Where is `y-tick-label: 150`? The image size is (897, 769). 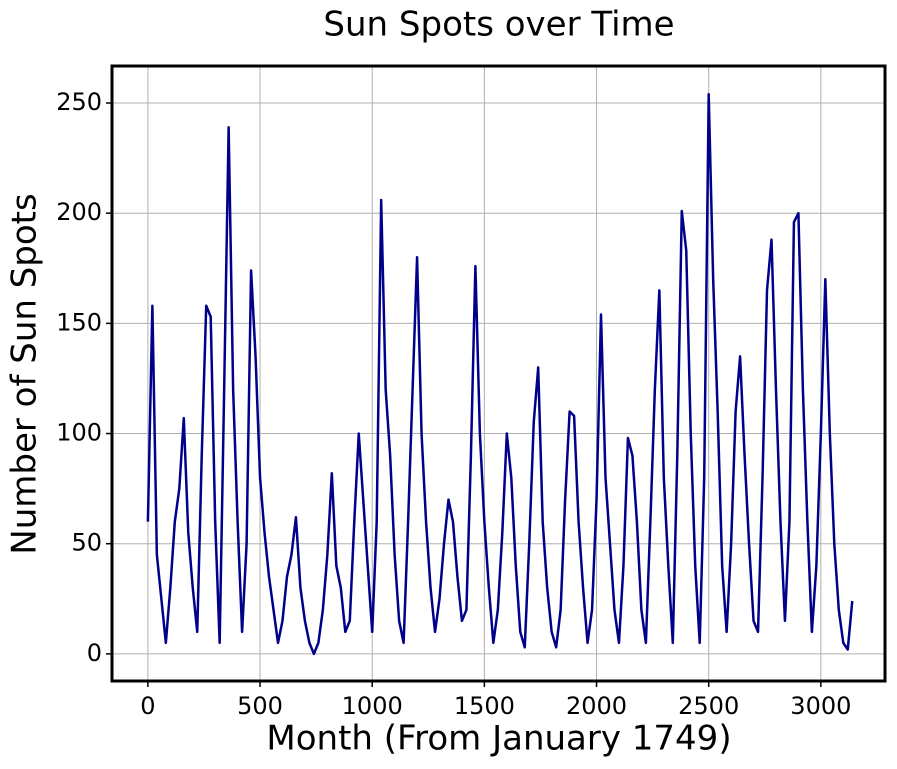 y-tick-label: 150 is located at coordinates (79, 322).